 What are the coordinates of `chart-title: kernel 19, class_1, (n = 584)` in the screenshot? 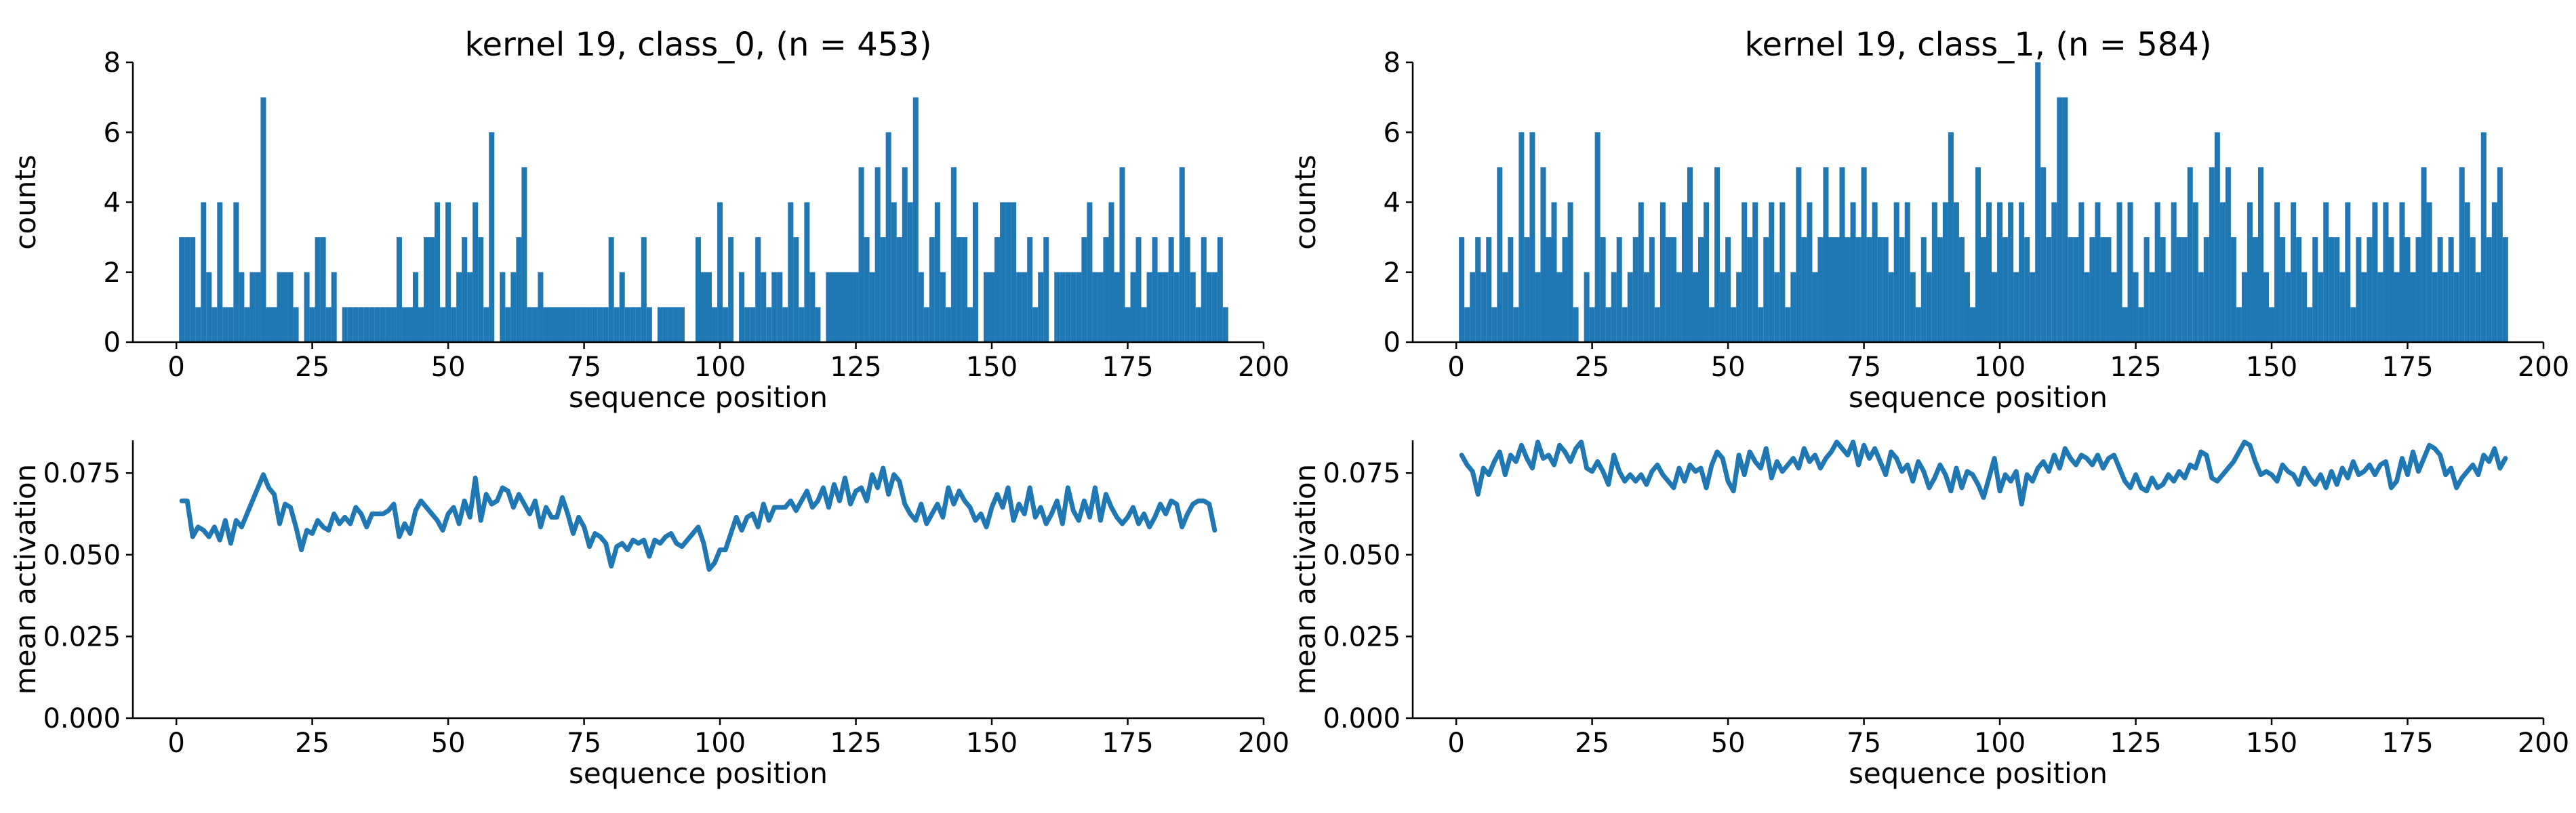 It's located at (1977, 45).